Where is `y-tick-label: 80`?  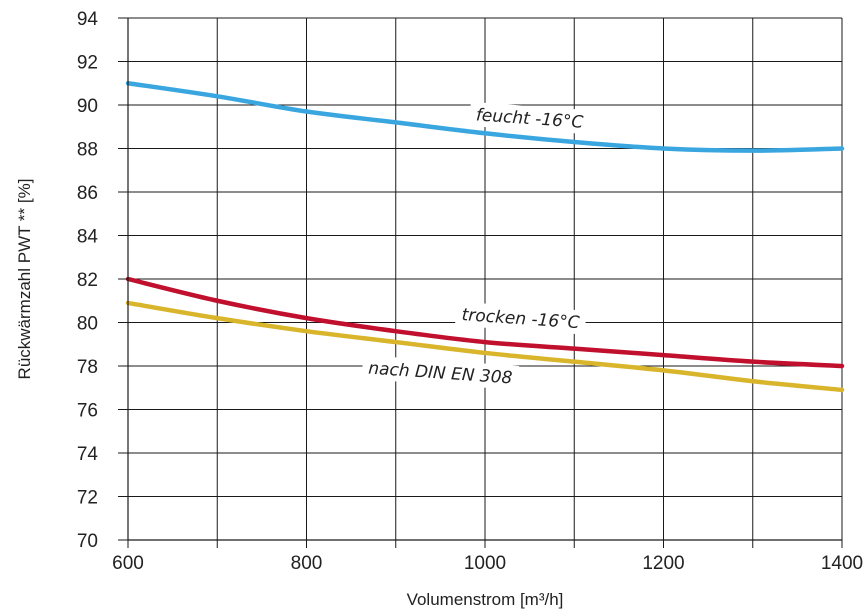
y-tick-label: 80 is located at coordinates (87, 324).